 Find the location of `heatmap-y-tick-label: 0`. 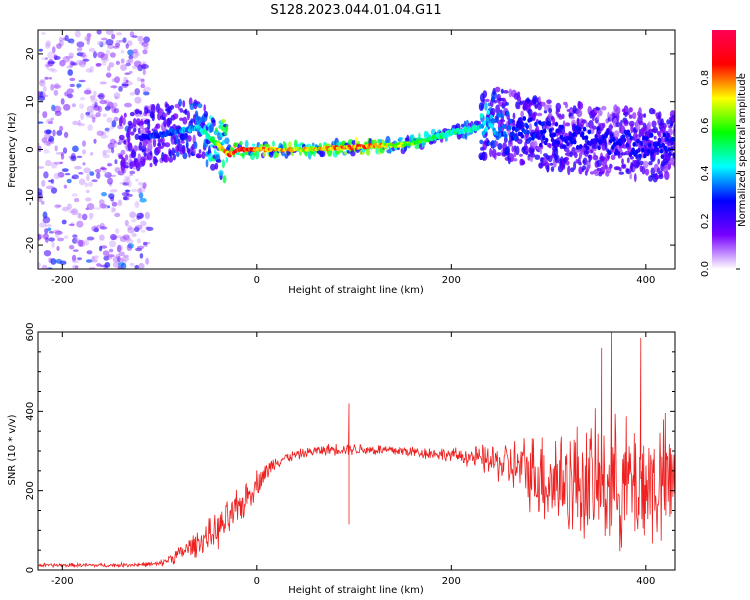

heatmap-y-tick-label: 0 is located at coordinates (30, 149).